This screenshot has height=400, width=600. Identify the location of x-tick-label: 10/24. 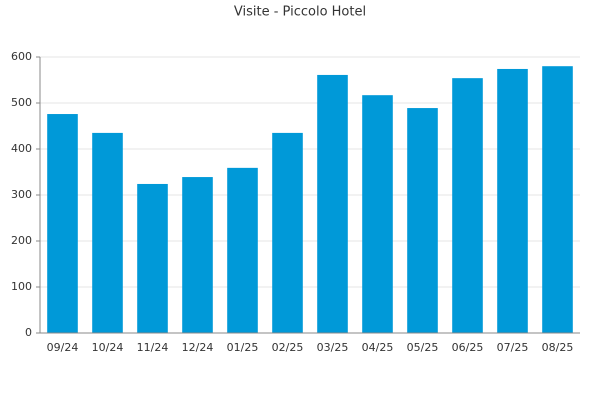
(108, 347).